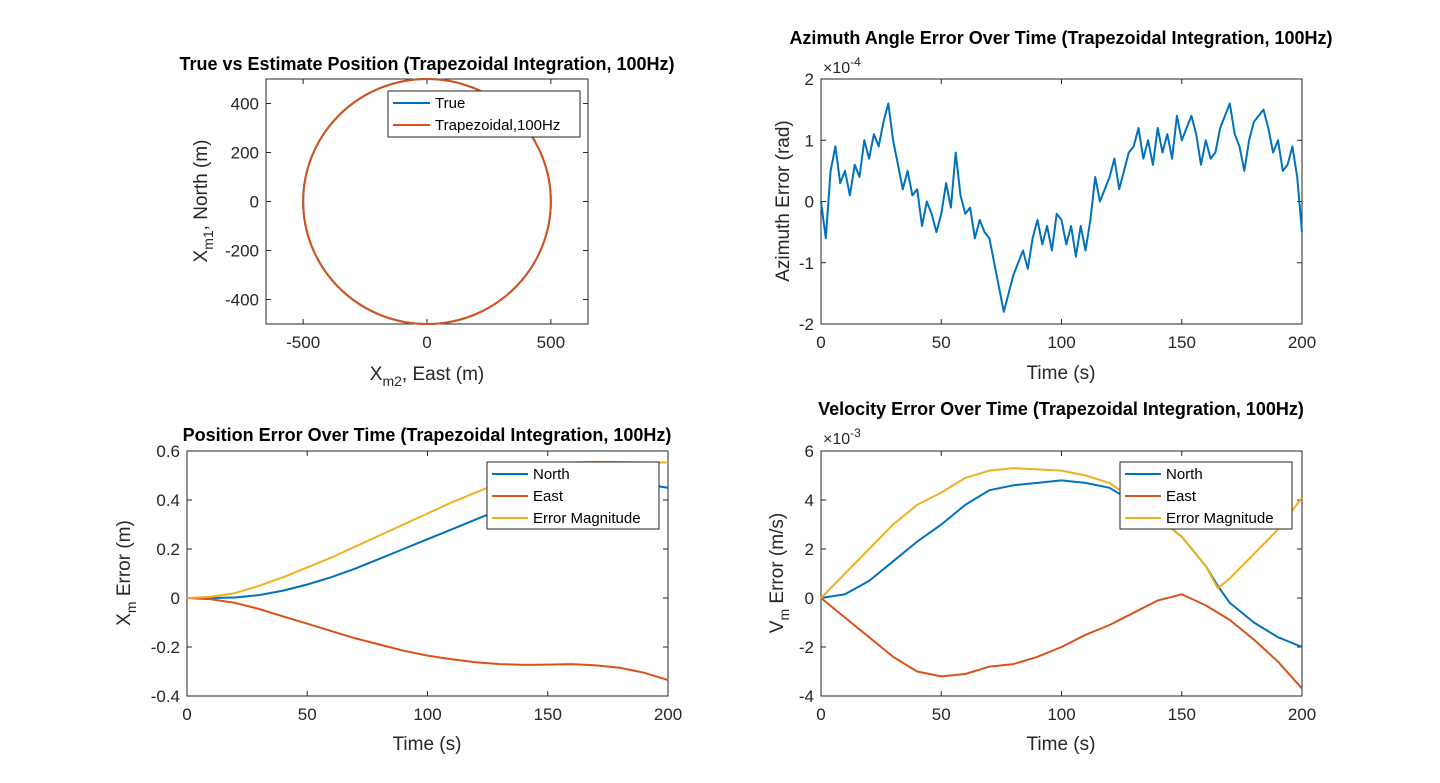 The image size is (1440, 783). Describe the element at coordinates (779, 573) in the screenshot. I see `y-axis-label: Vm Error (m/s)` at that location.